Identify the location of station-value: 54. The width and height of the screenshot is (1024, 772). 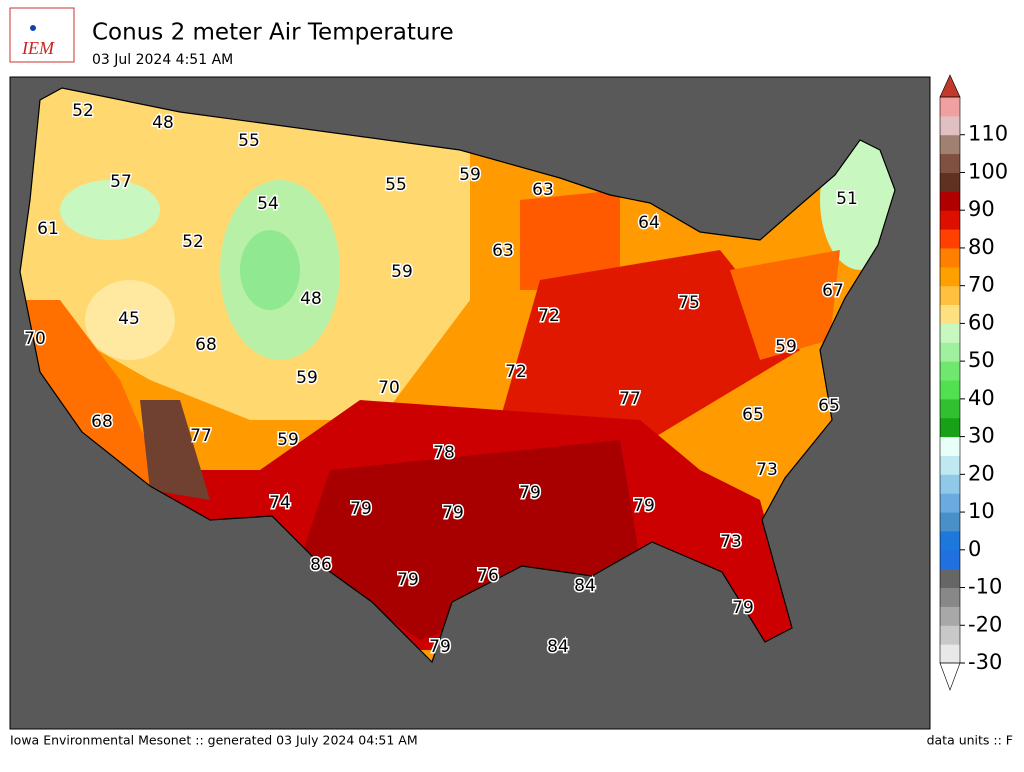
(268, 204).